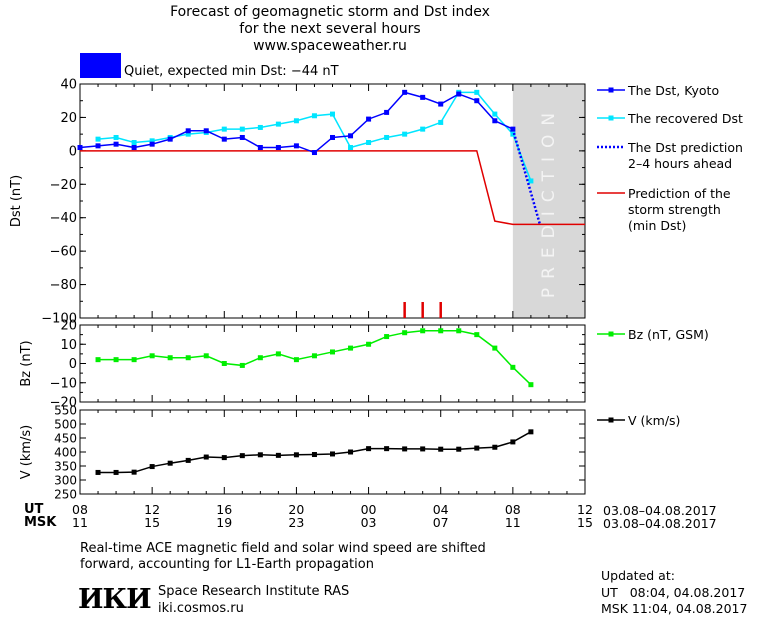 This screenshot has width=760, height=620. Describe the element at coordinates (368, 522) in the screenshot. I see `msk-tick-label: 03` at that location.